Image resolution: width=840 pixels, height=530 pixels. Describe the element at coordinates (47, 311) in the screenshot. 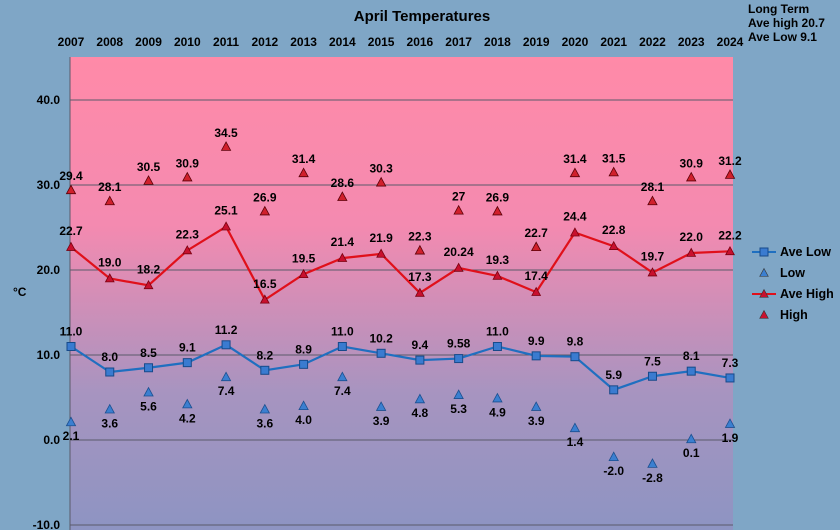

I see `y-axis-ticks: 40.0 30.0 20.0 10.0 0.0 -10.0` at that location.